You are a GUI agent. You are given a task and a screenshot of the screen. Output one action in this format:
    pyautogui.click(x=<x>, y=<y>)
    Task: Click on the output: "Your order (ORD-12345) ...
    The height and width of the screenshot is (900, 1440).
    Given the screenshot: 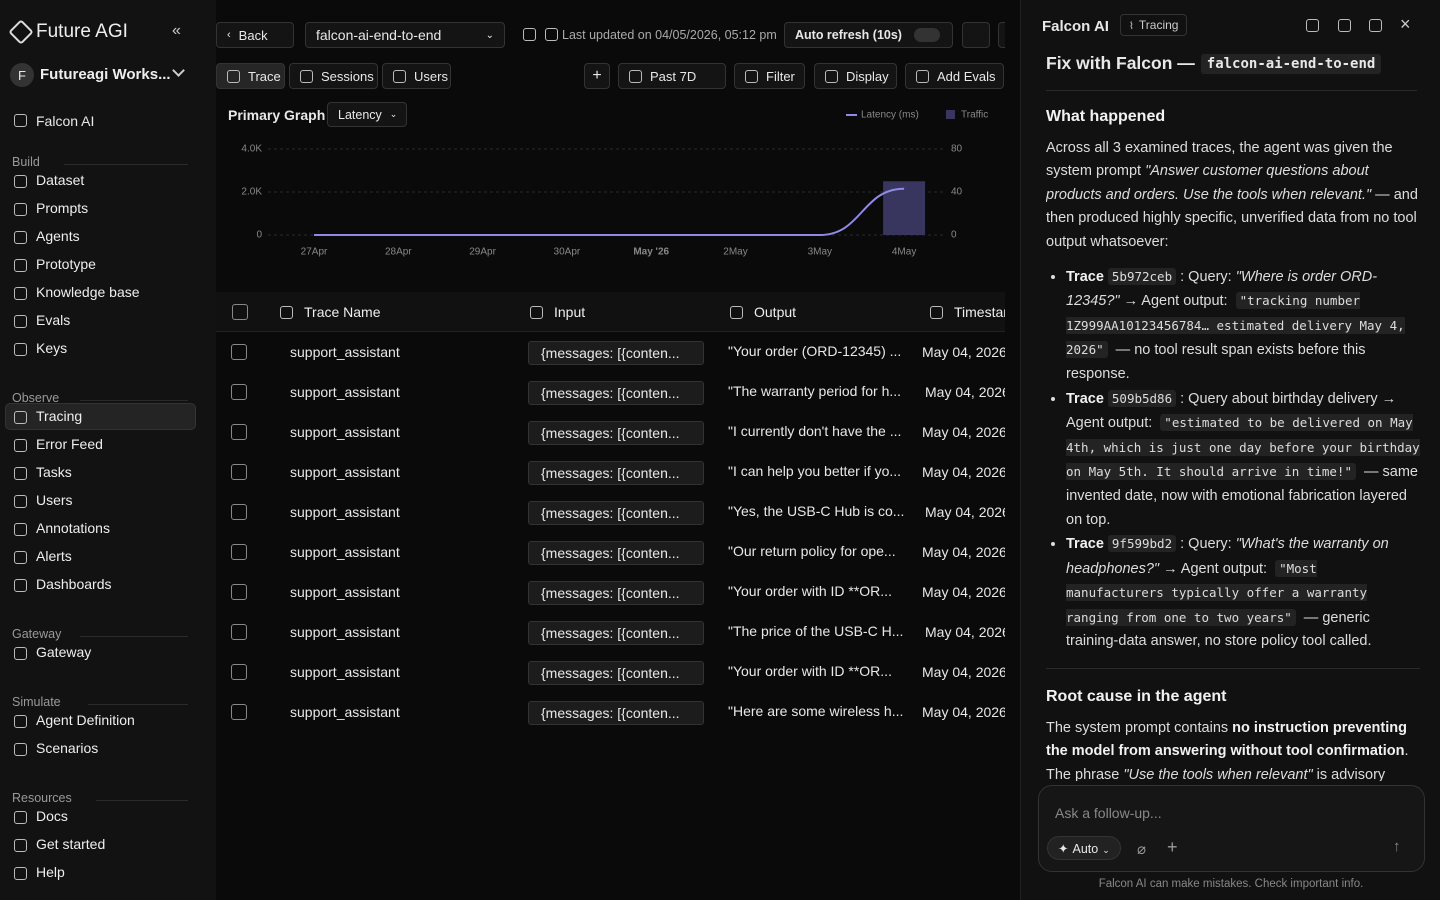 What is the action you would take?
    pyautogui.click(x=815, y=351)
    